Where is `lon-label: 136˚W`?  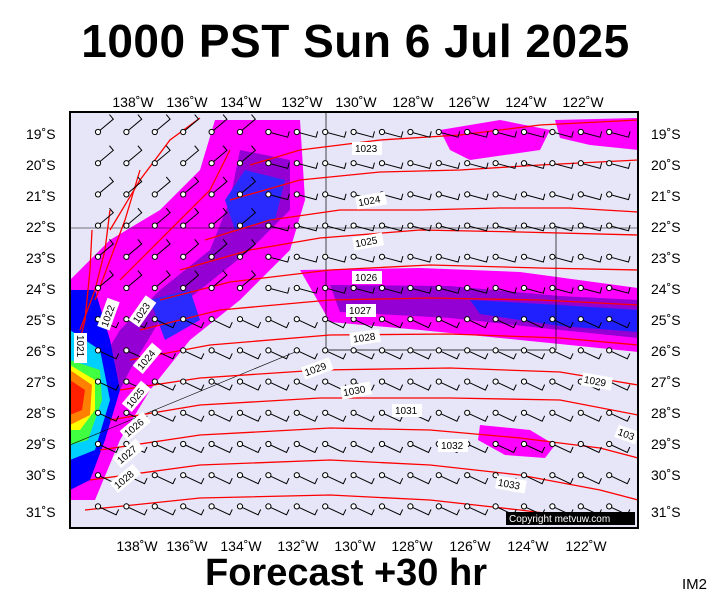
lon-label: 136˚W is located at coordinates (187, 546).